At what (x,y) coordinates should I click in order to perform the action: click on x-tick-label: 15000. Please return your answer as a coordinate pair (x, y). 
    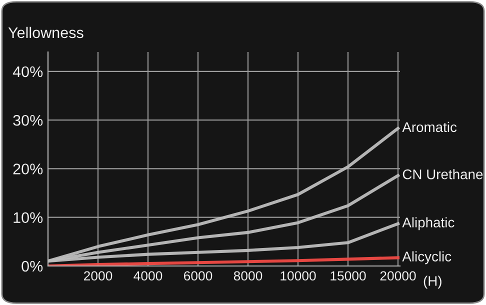
    Looking at the image, I should click on (348, 276).